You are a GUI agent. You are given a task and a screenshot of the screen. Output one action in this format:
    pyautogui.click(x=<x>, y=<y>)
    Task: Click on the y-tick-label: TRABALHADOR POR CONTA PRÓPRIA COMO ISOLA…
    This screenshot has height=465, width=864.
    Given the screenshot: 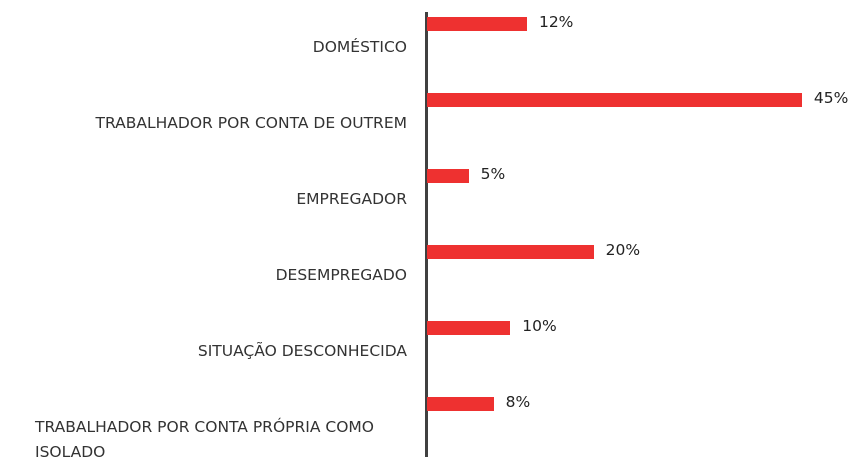 What is the action you would take?
    pyautogui.click(x=204, y=439)
    